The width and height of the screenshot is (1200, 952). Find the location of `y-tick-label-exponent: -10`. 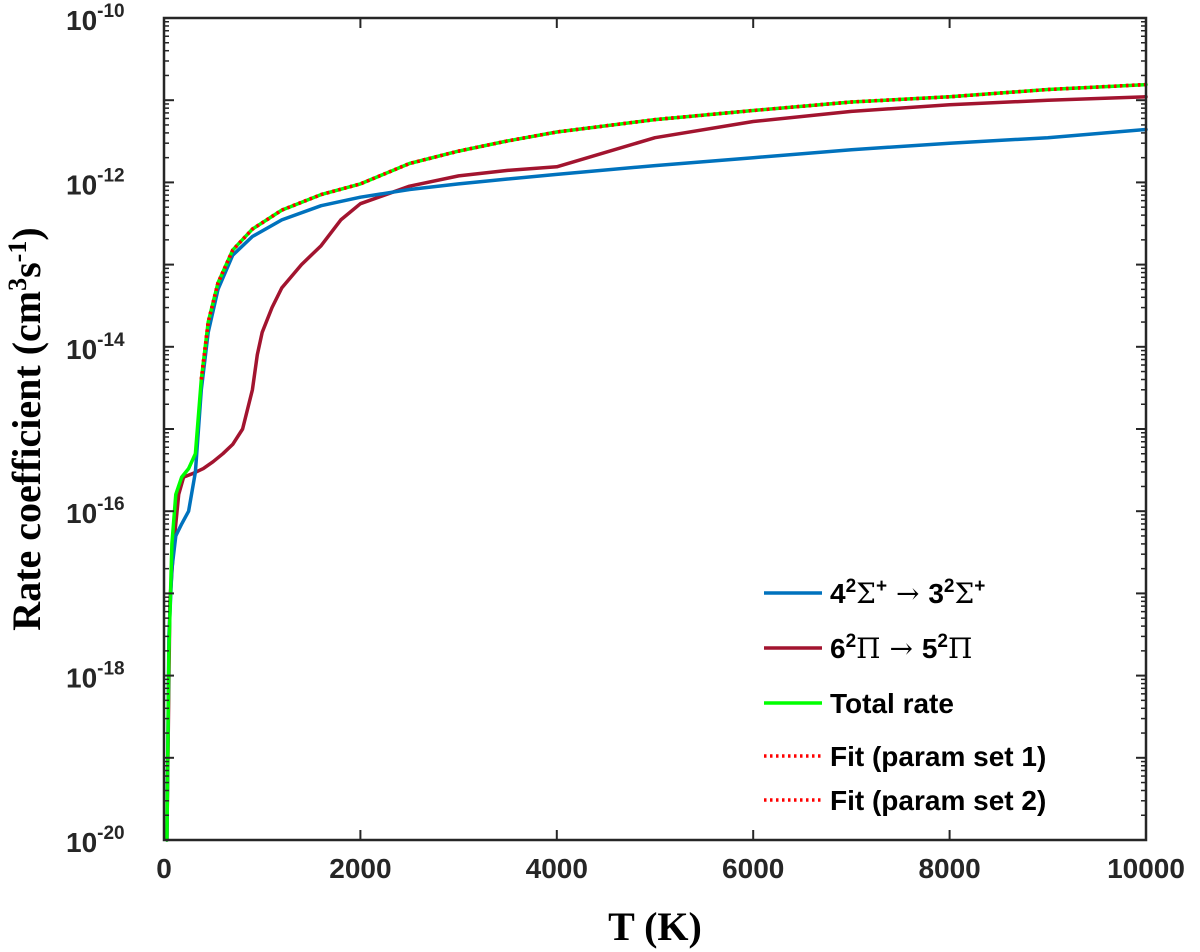

y-tick-label-exponent: -10 is located at coordinates (110, 11).